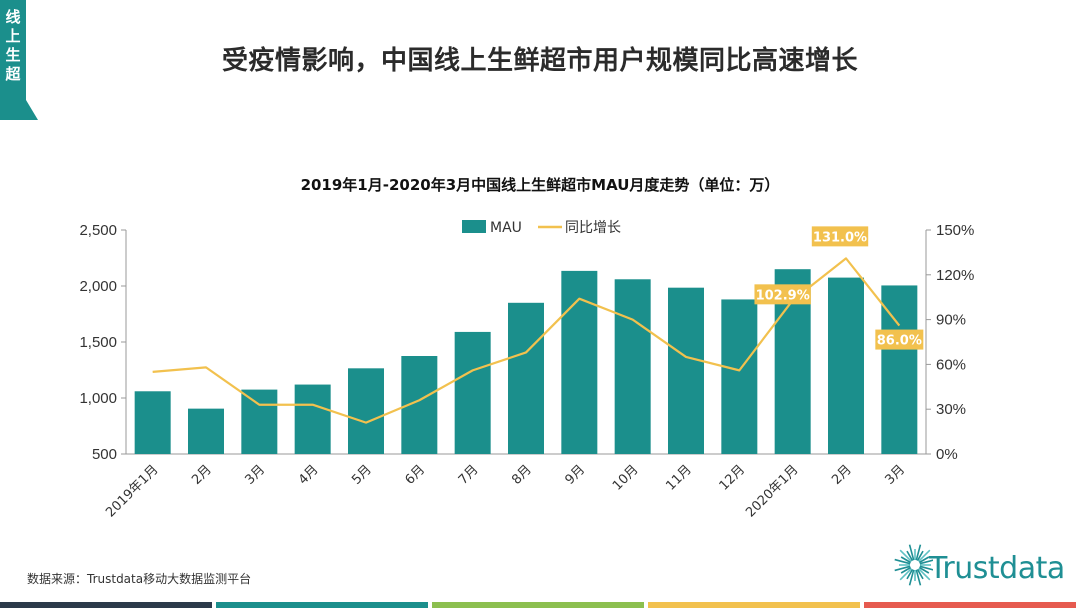 The image size is (1080, 608). What do you see at coordinates (915, 565) in the screenshot?
I see `logo-burst-icon` at bounding box center [915, 565].